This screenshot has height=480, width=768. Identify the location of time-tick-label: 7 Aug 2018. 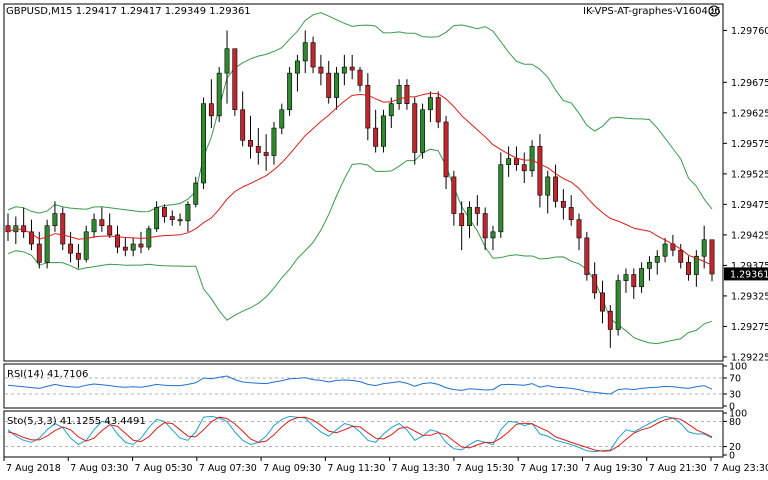
(33, 468).